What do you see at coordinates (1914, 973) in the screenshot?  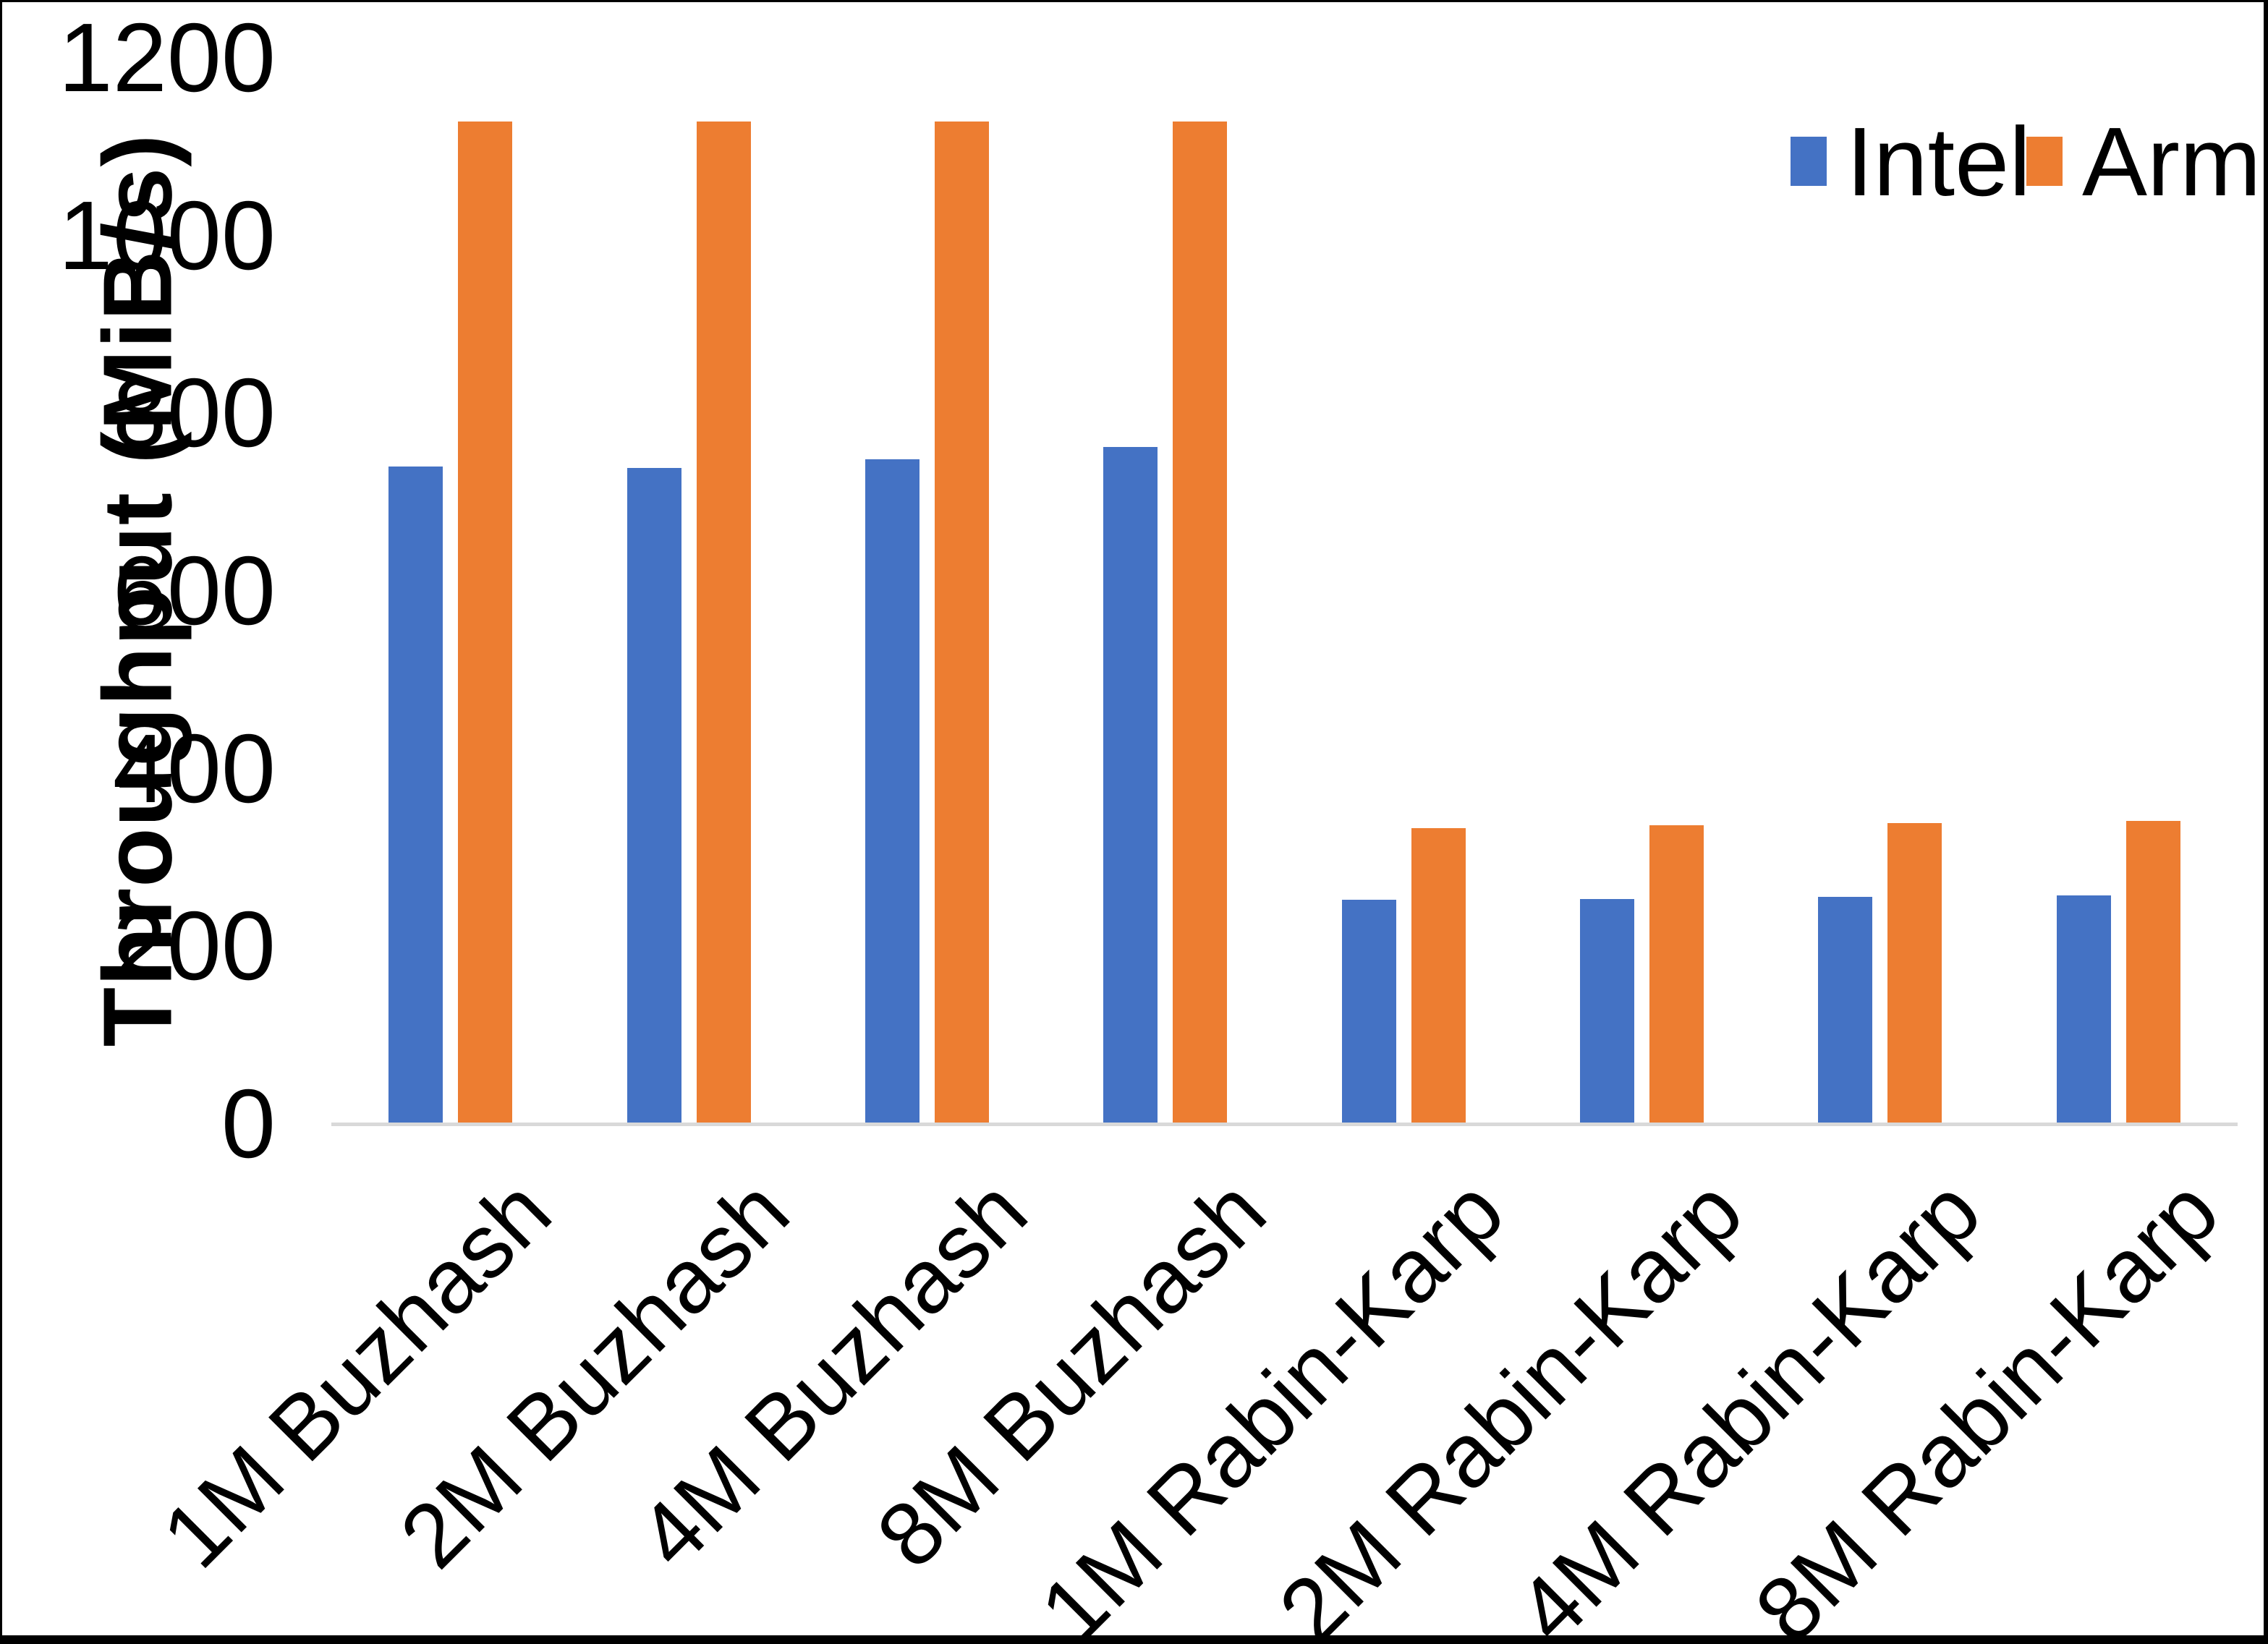 I see `bar-arm-4m-rabin-karp` at bounding box center [1914, 973].